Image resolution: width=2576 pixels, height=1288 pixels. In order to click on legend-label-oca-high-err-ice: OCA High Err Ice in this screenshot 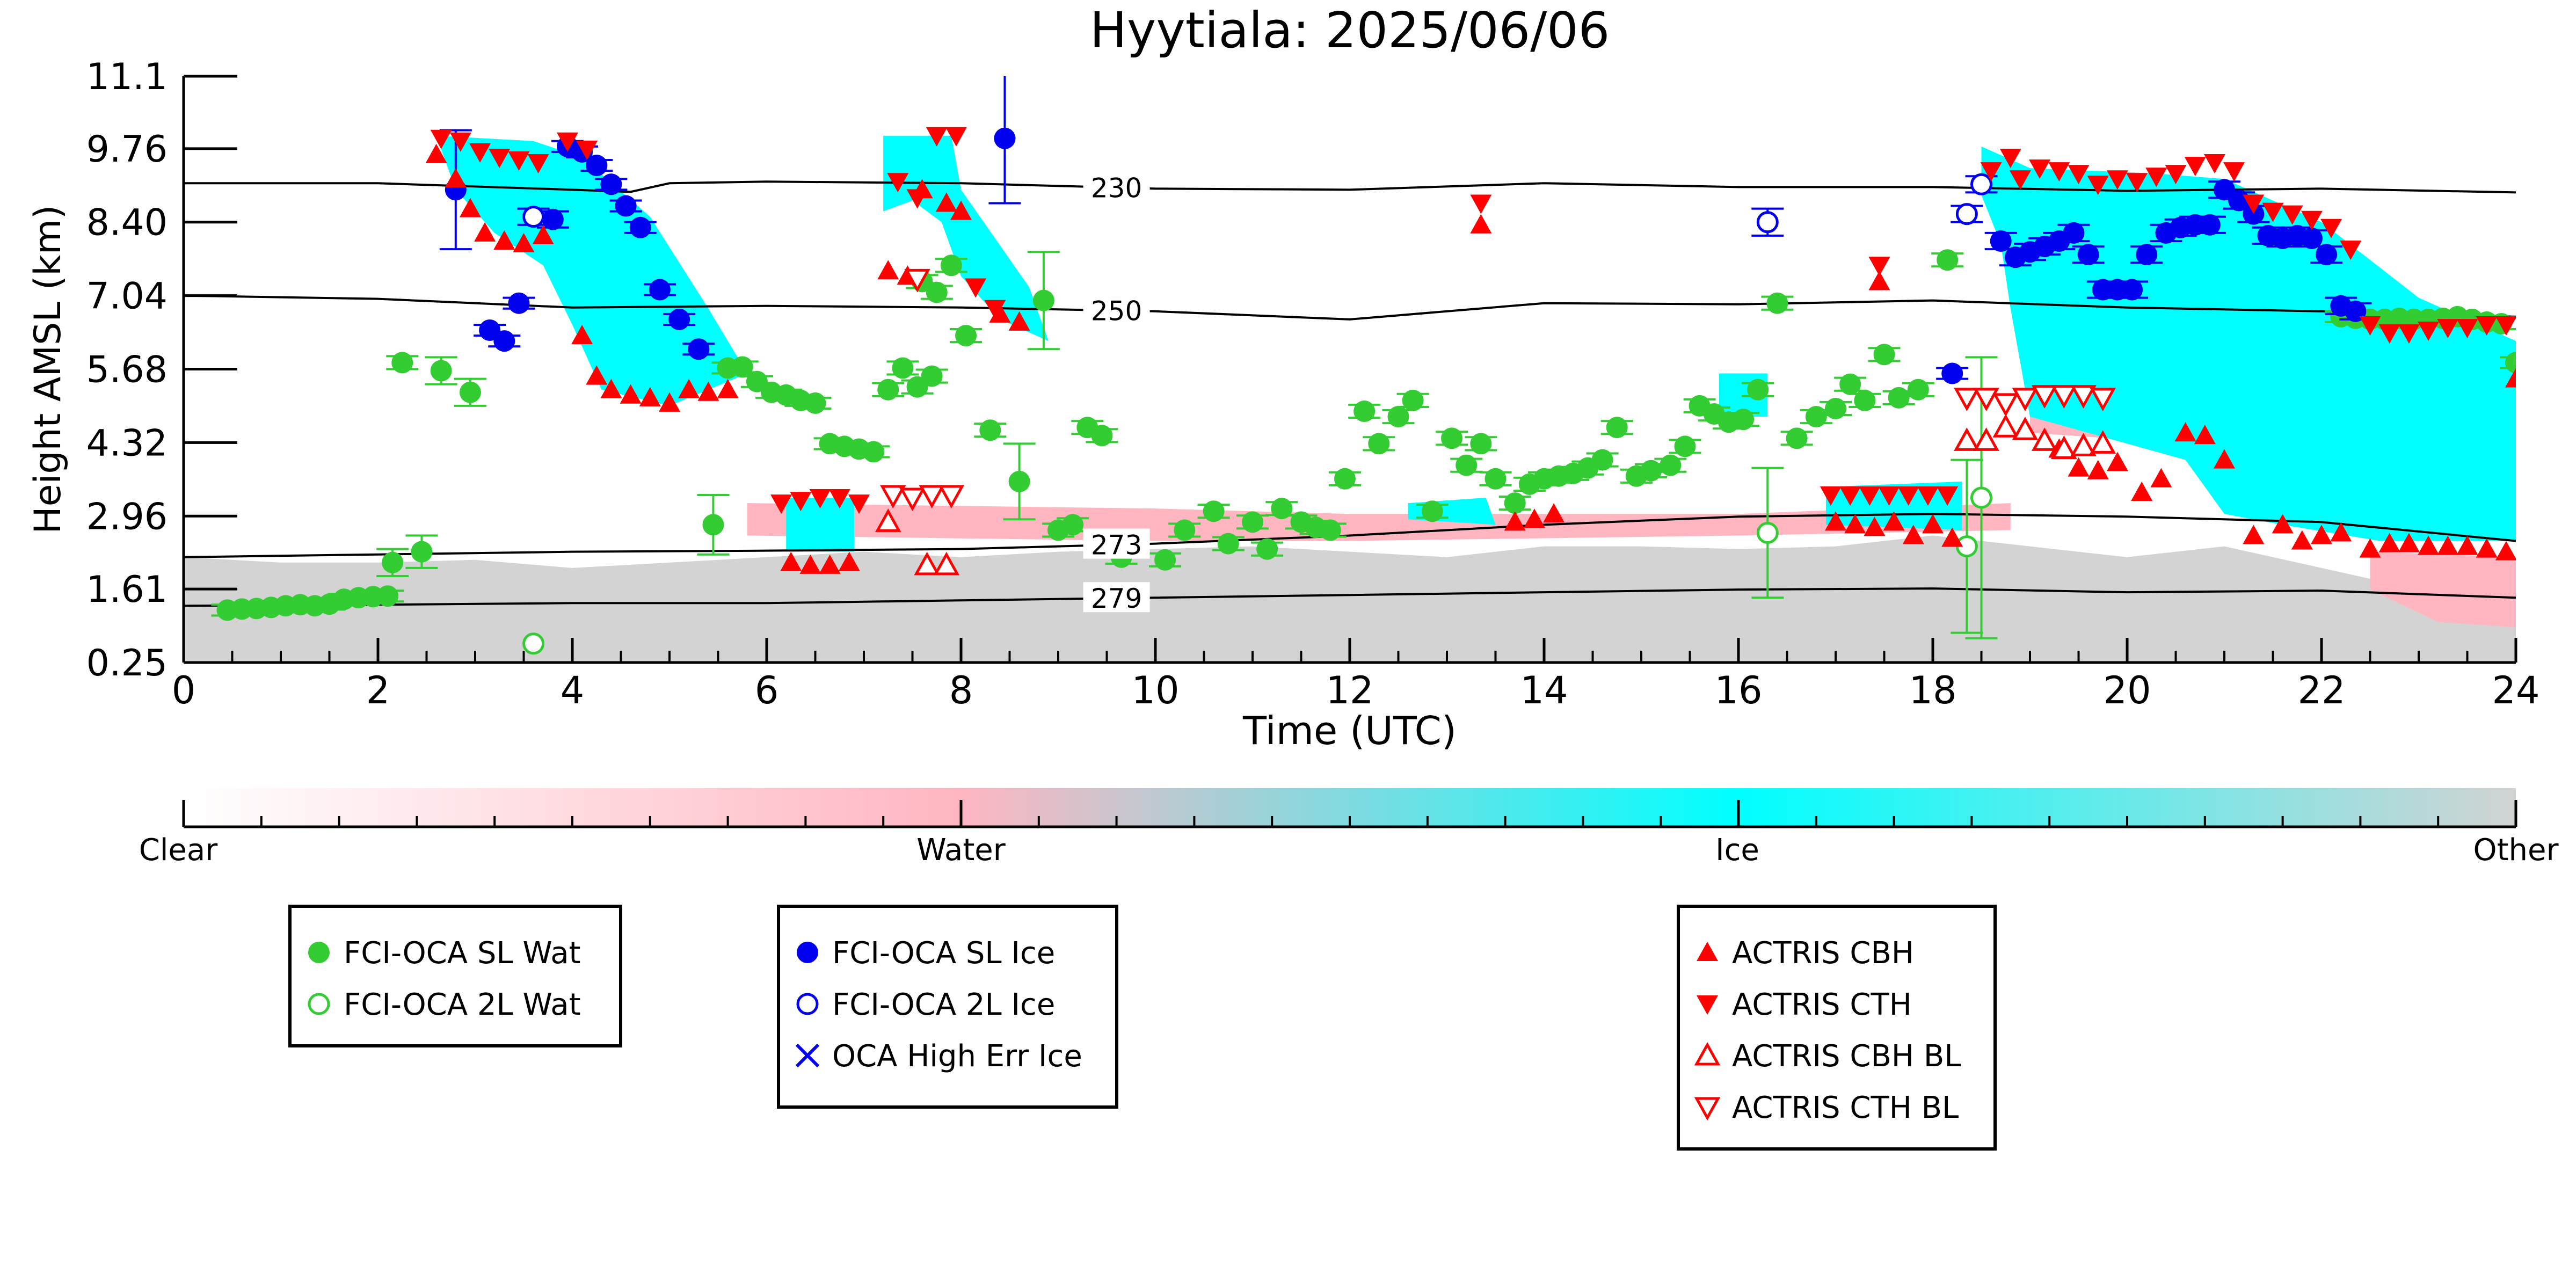, I will do `click(957, 1056)`.